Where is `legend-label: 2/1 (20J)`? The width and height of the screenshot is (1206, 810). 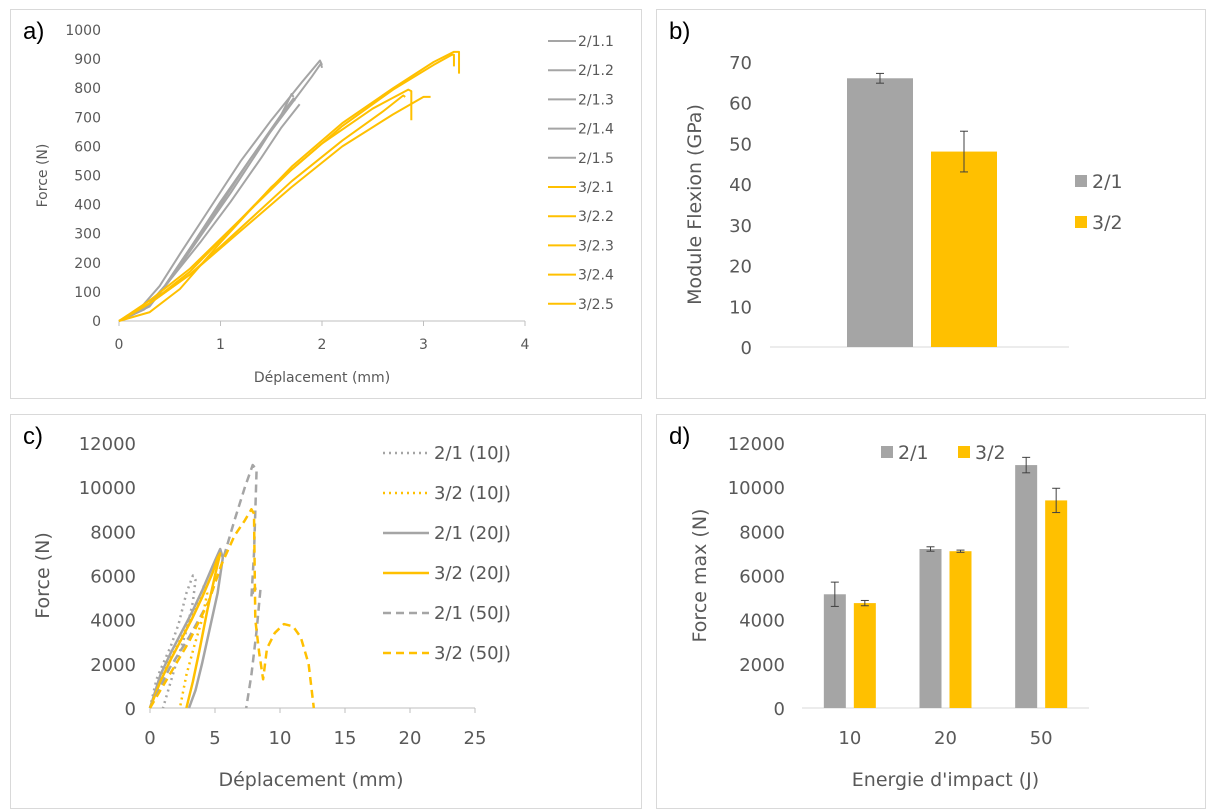 legend-label: 2/1 (20J) is located at coordinates (472, 533).